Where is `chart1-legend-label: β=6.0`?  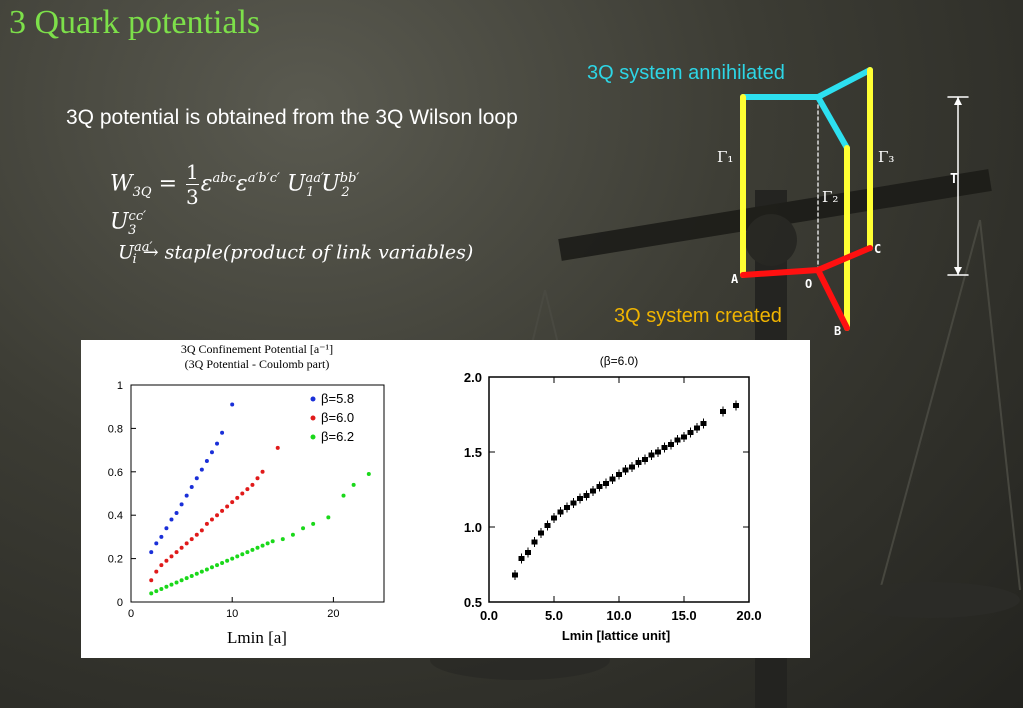 chart1-legend-label: β=6.0 is located at coordinates (337, 417).